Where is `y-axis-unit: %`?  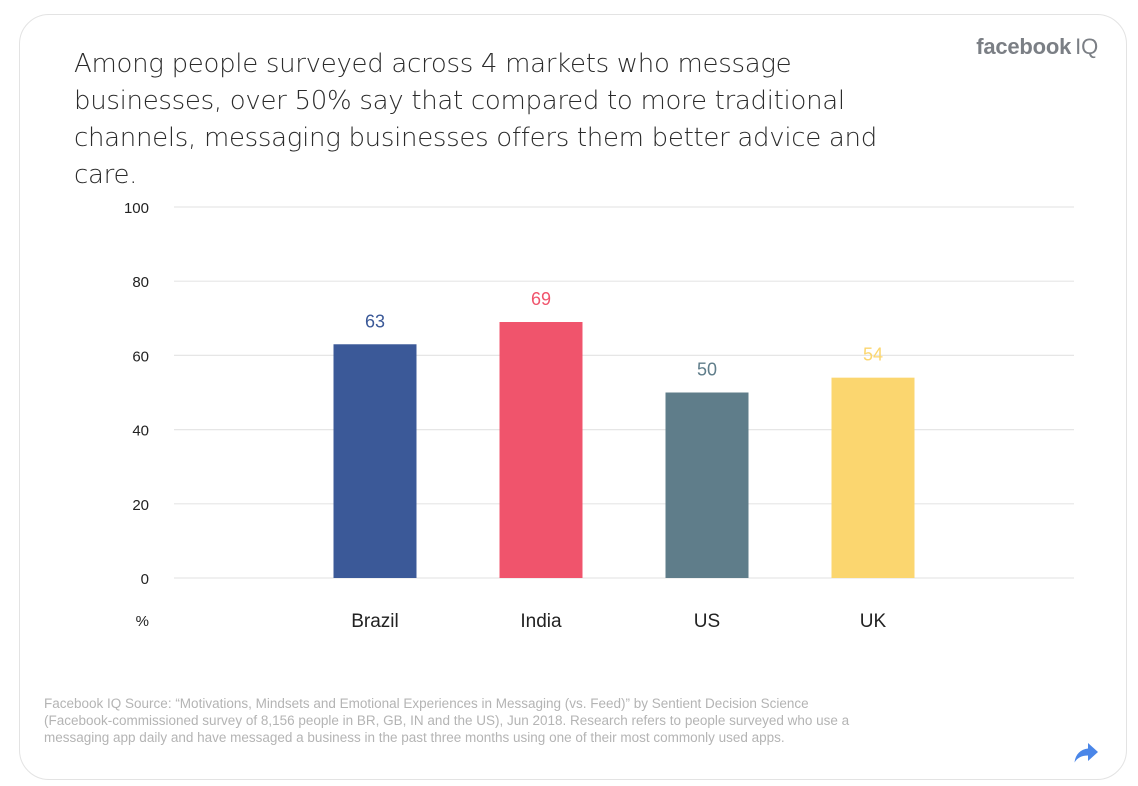 y-axis-unit: % is located at coordinates (142, 621).